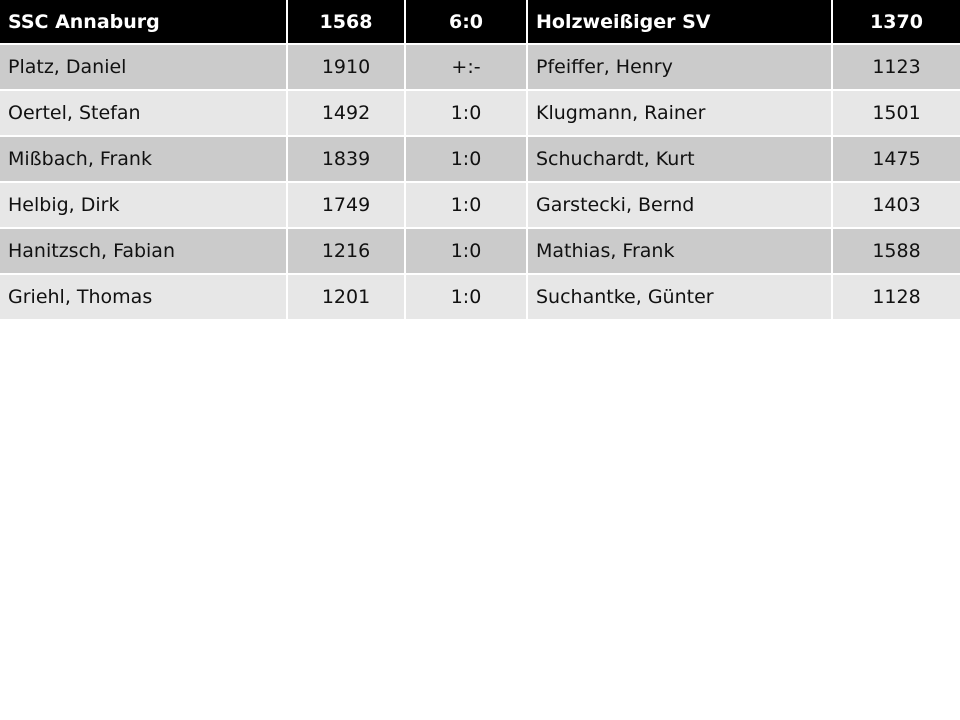 The image size is (960, 720). I want to click on away-rating: 1588, so click(895, 251).